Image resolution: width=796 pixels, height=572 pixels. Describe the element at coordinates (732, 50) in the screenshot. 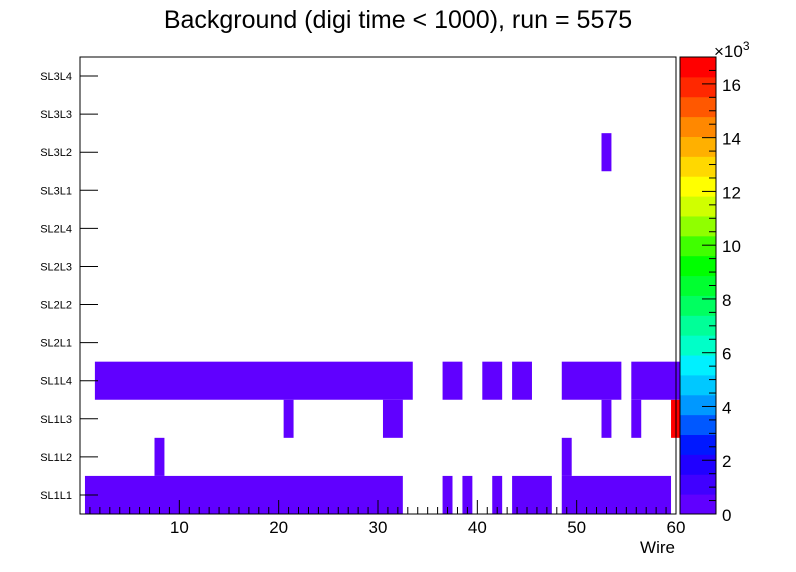

I see `color-scale-multiplier: ×10³` at that location.